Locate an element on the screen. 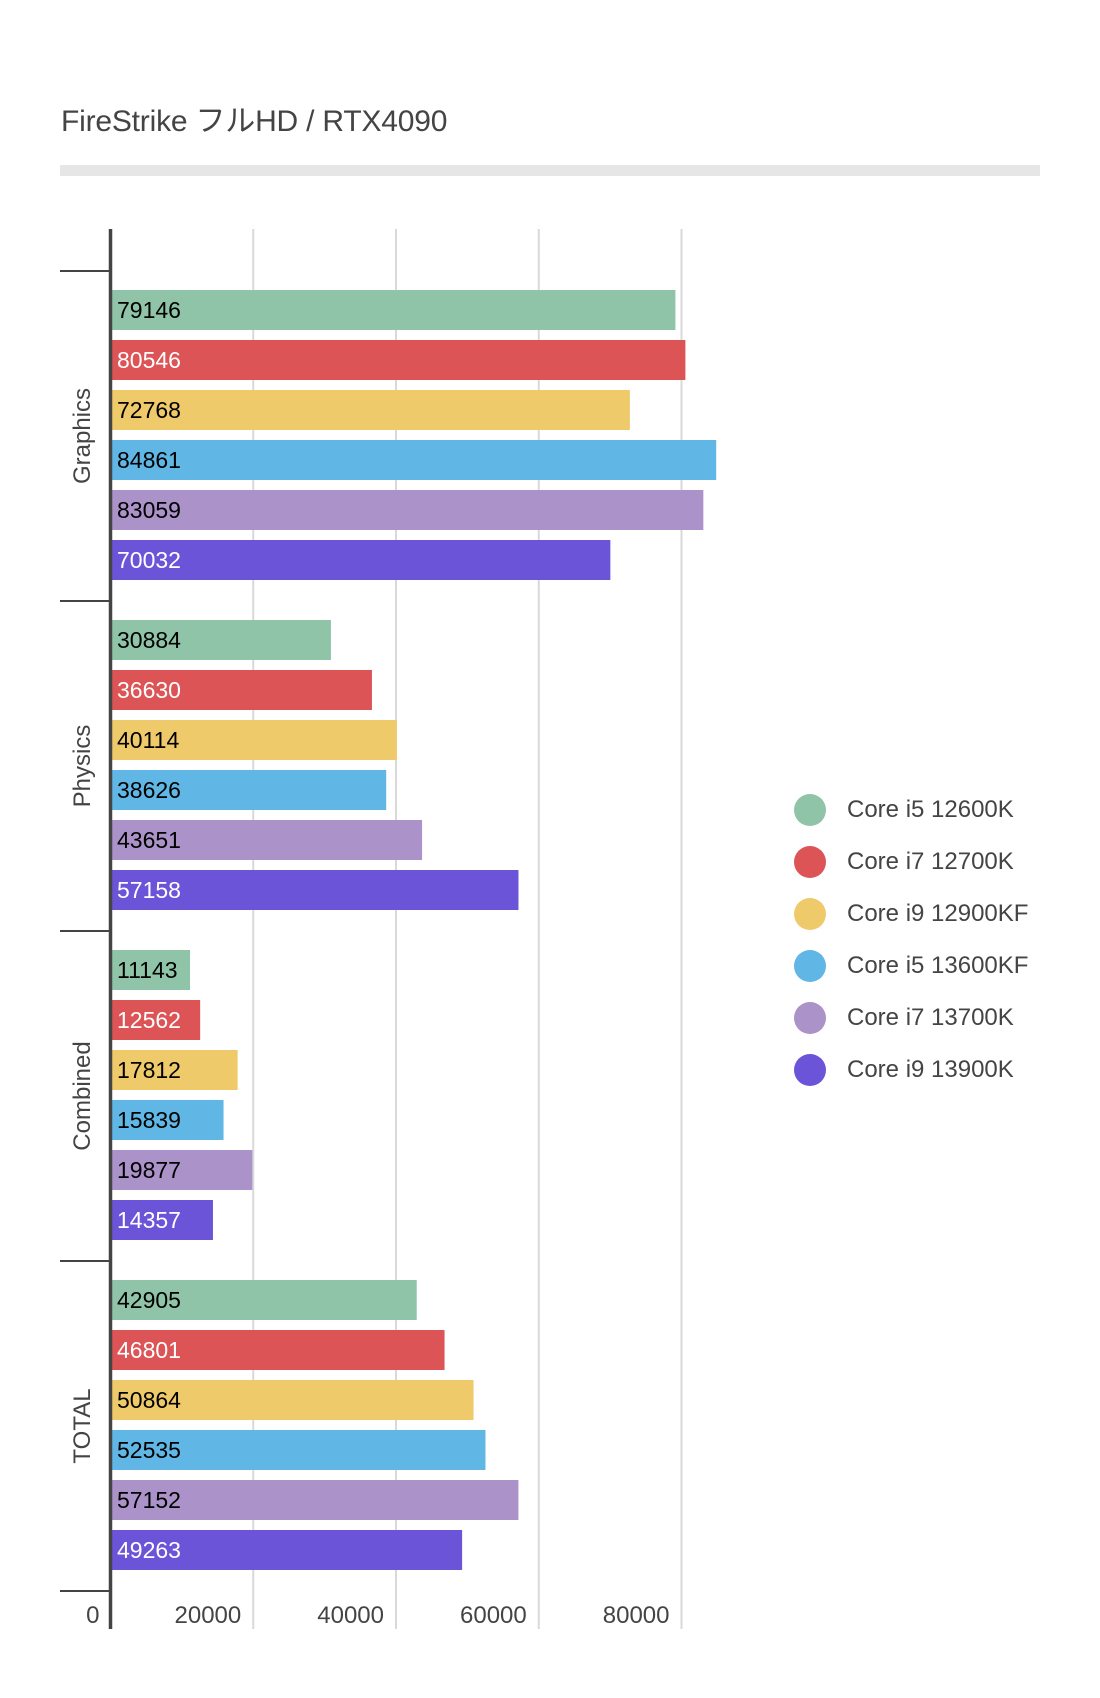 Image resolution: width=1100 pixels, height=1698 pixels. data-label: 14357 is located at coordinates (149, 1220).